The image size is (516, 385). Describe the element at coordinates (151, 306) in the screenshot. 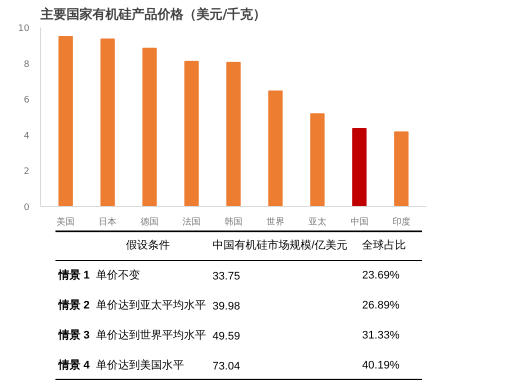

I see `text: 单价达到亚太平均水平` at that location.